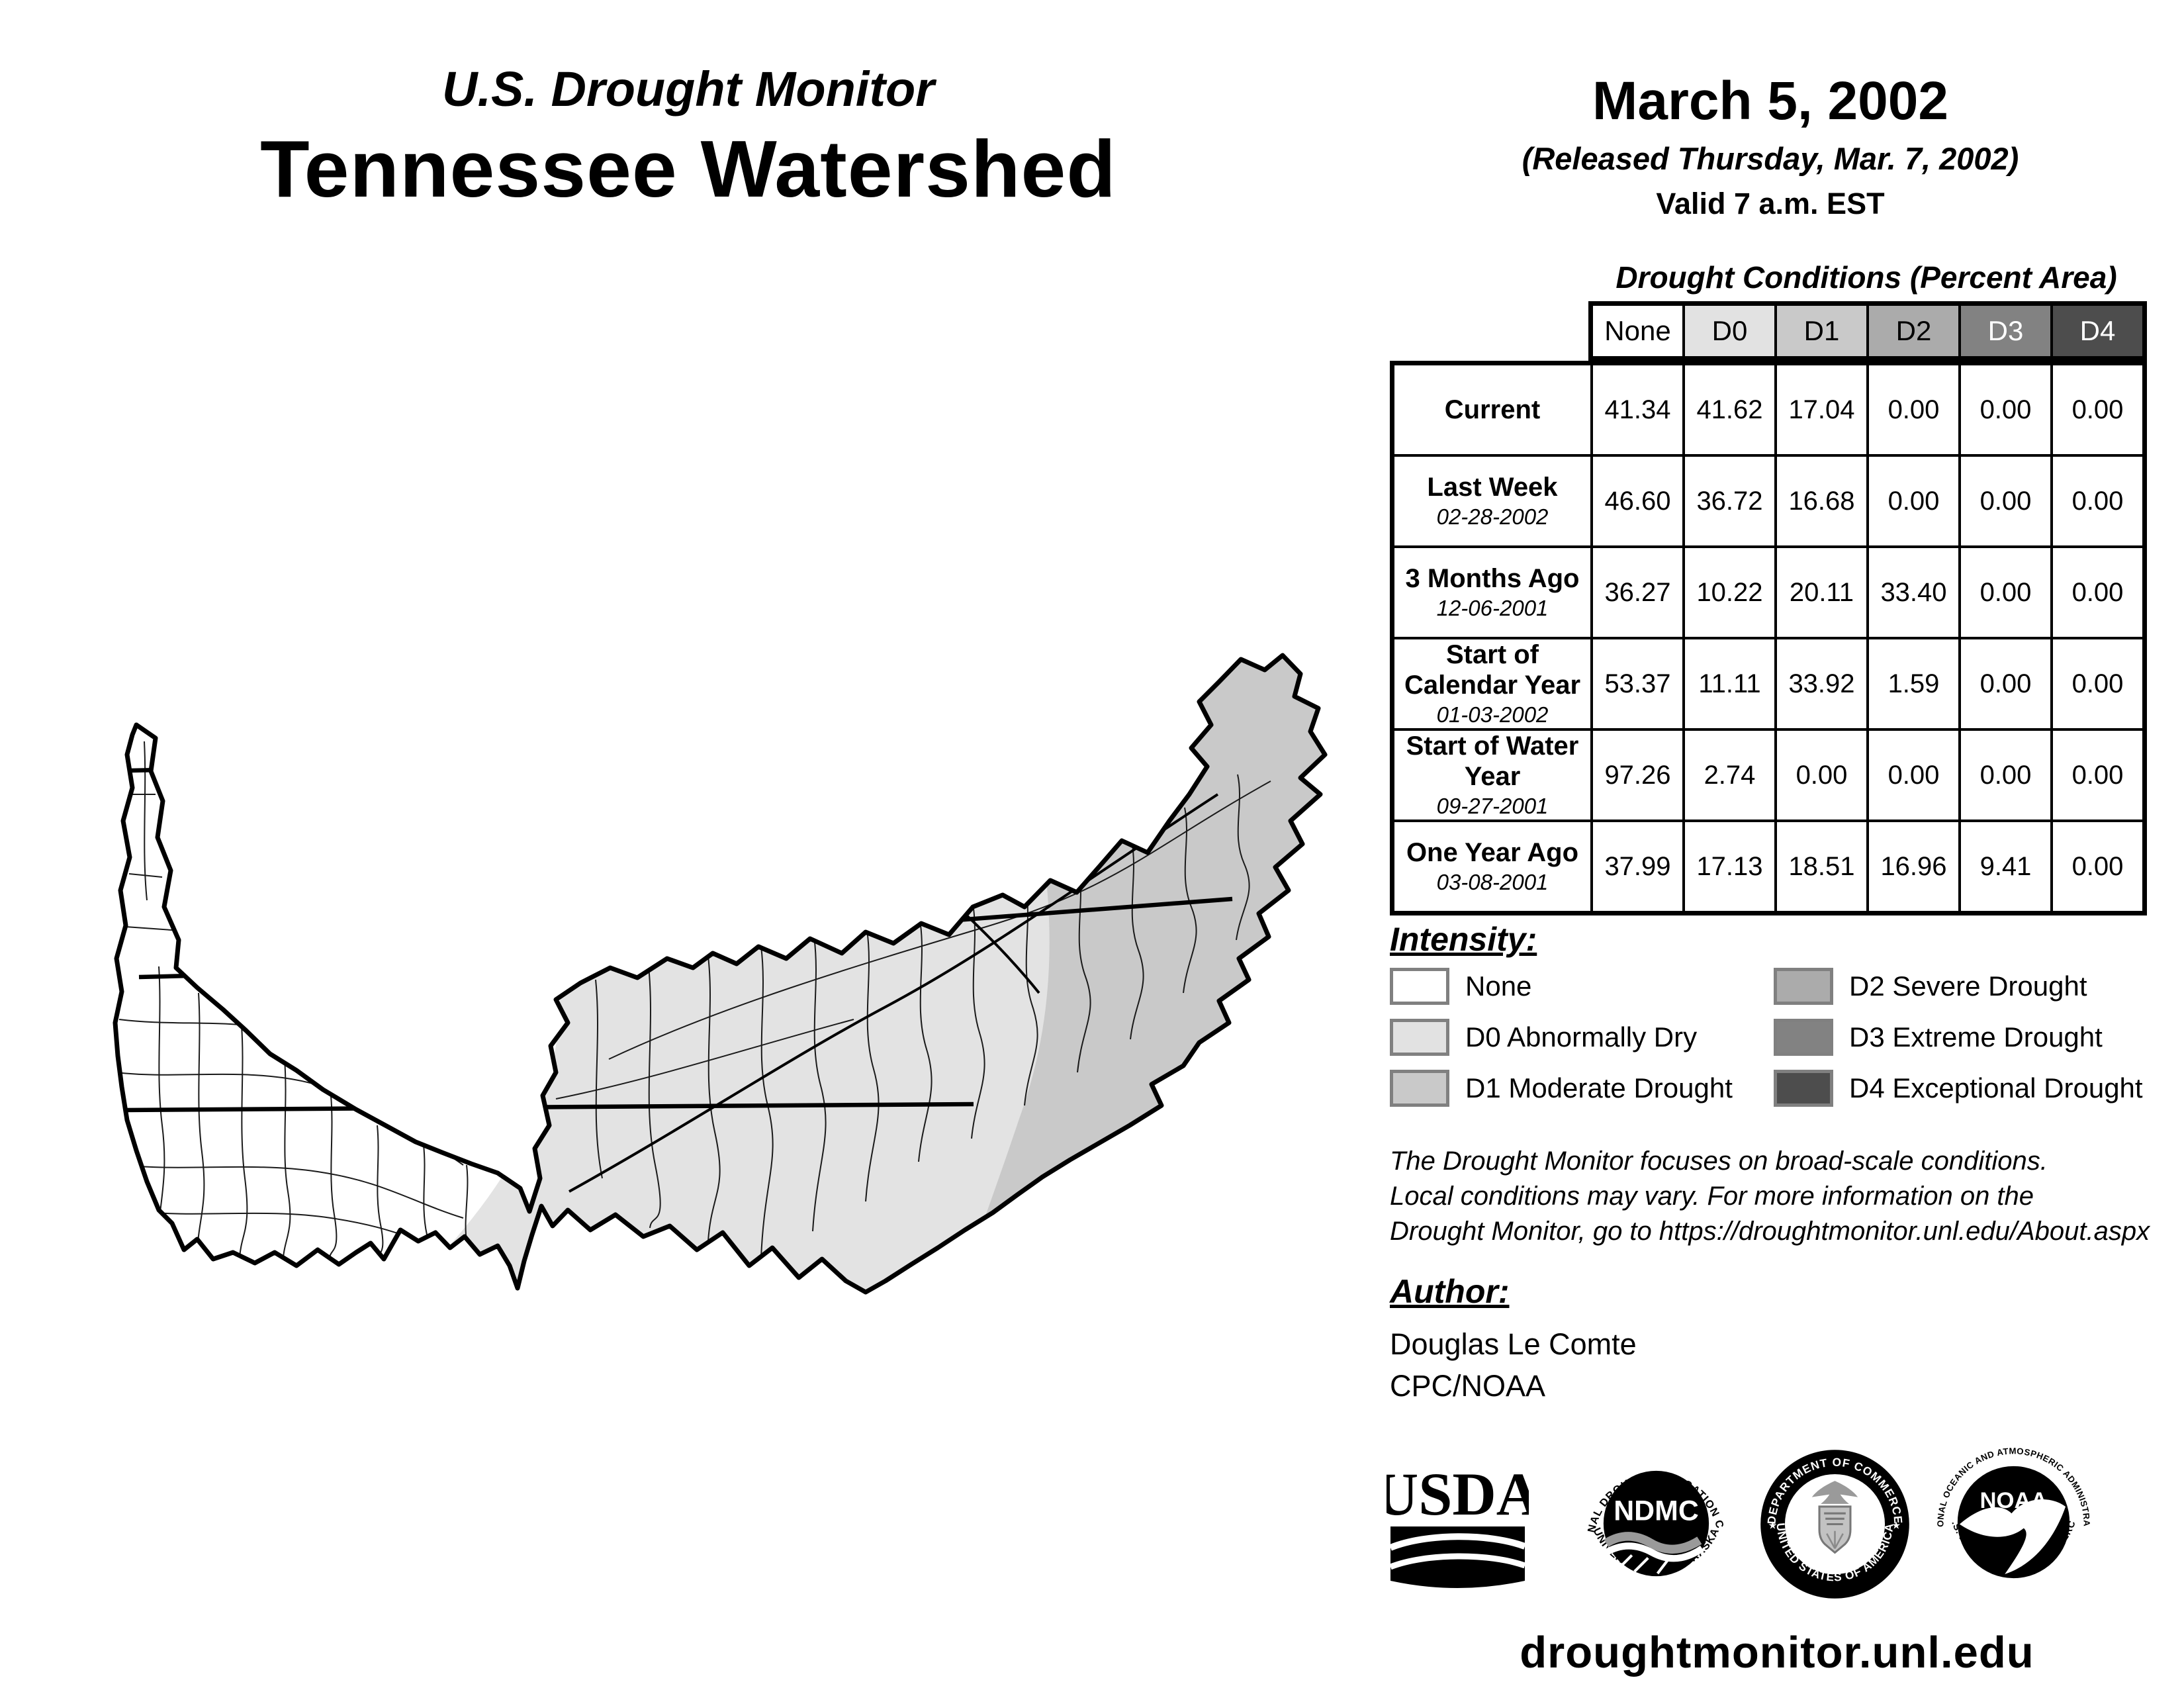 The width and height of the screenshot is (2184, 1688). Describe the element at coordinates (1939, 1037) in the screenshot. I see `legend-item-d3: D3 Extreme Drought` at that location.